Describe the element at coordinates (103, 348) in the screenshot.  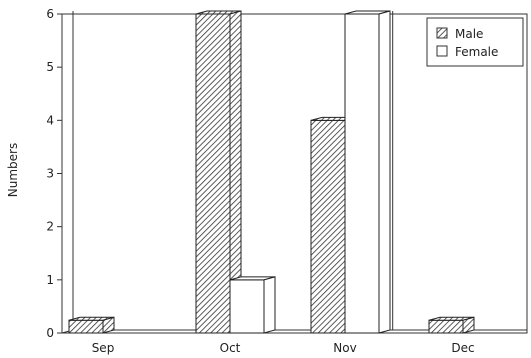
I see `x-tick-label: Sep` at that location.